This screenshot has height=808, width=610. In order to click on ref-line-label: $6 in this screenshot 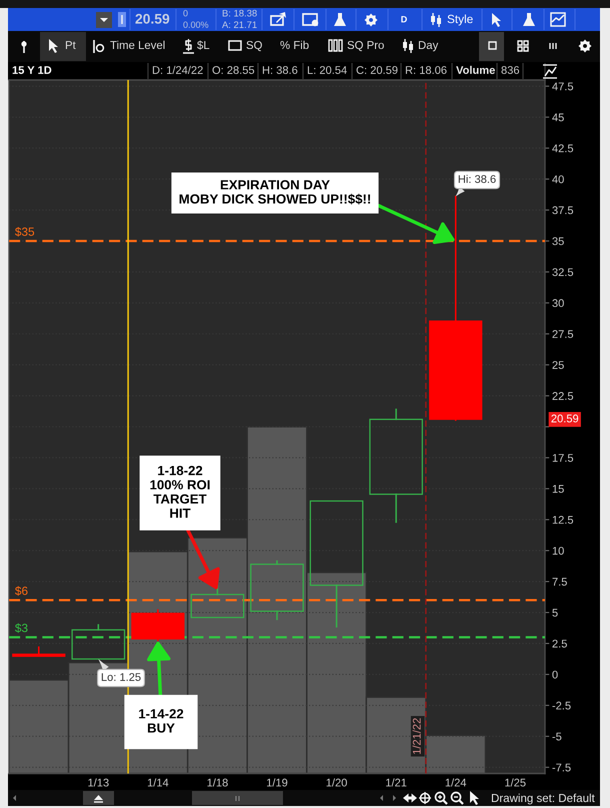, I will do `click(21, 591)`.